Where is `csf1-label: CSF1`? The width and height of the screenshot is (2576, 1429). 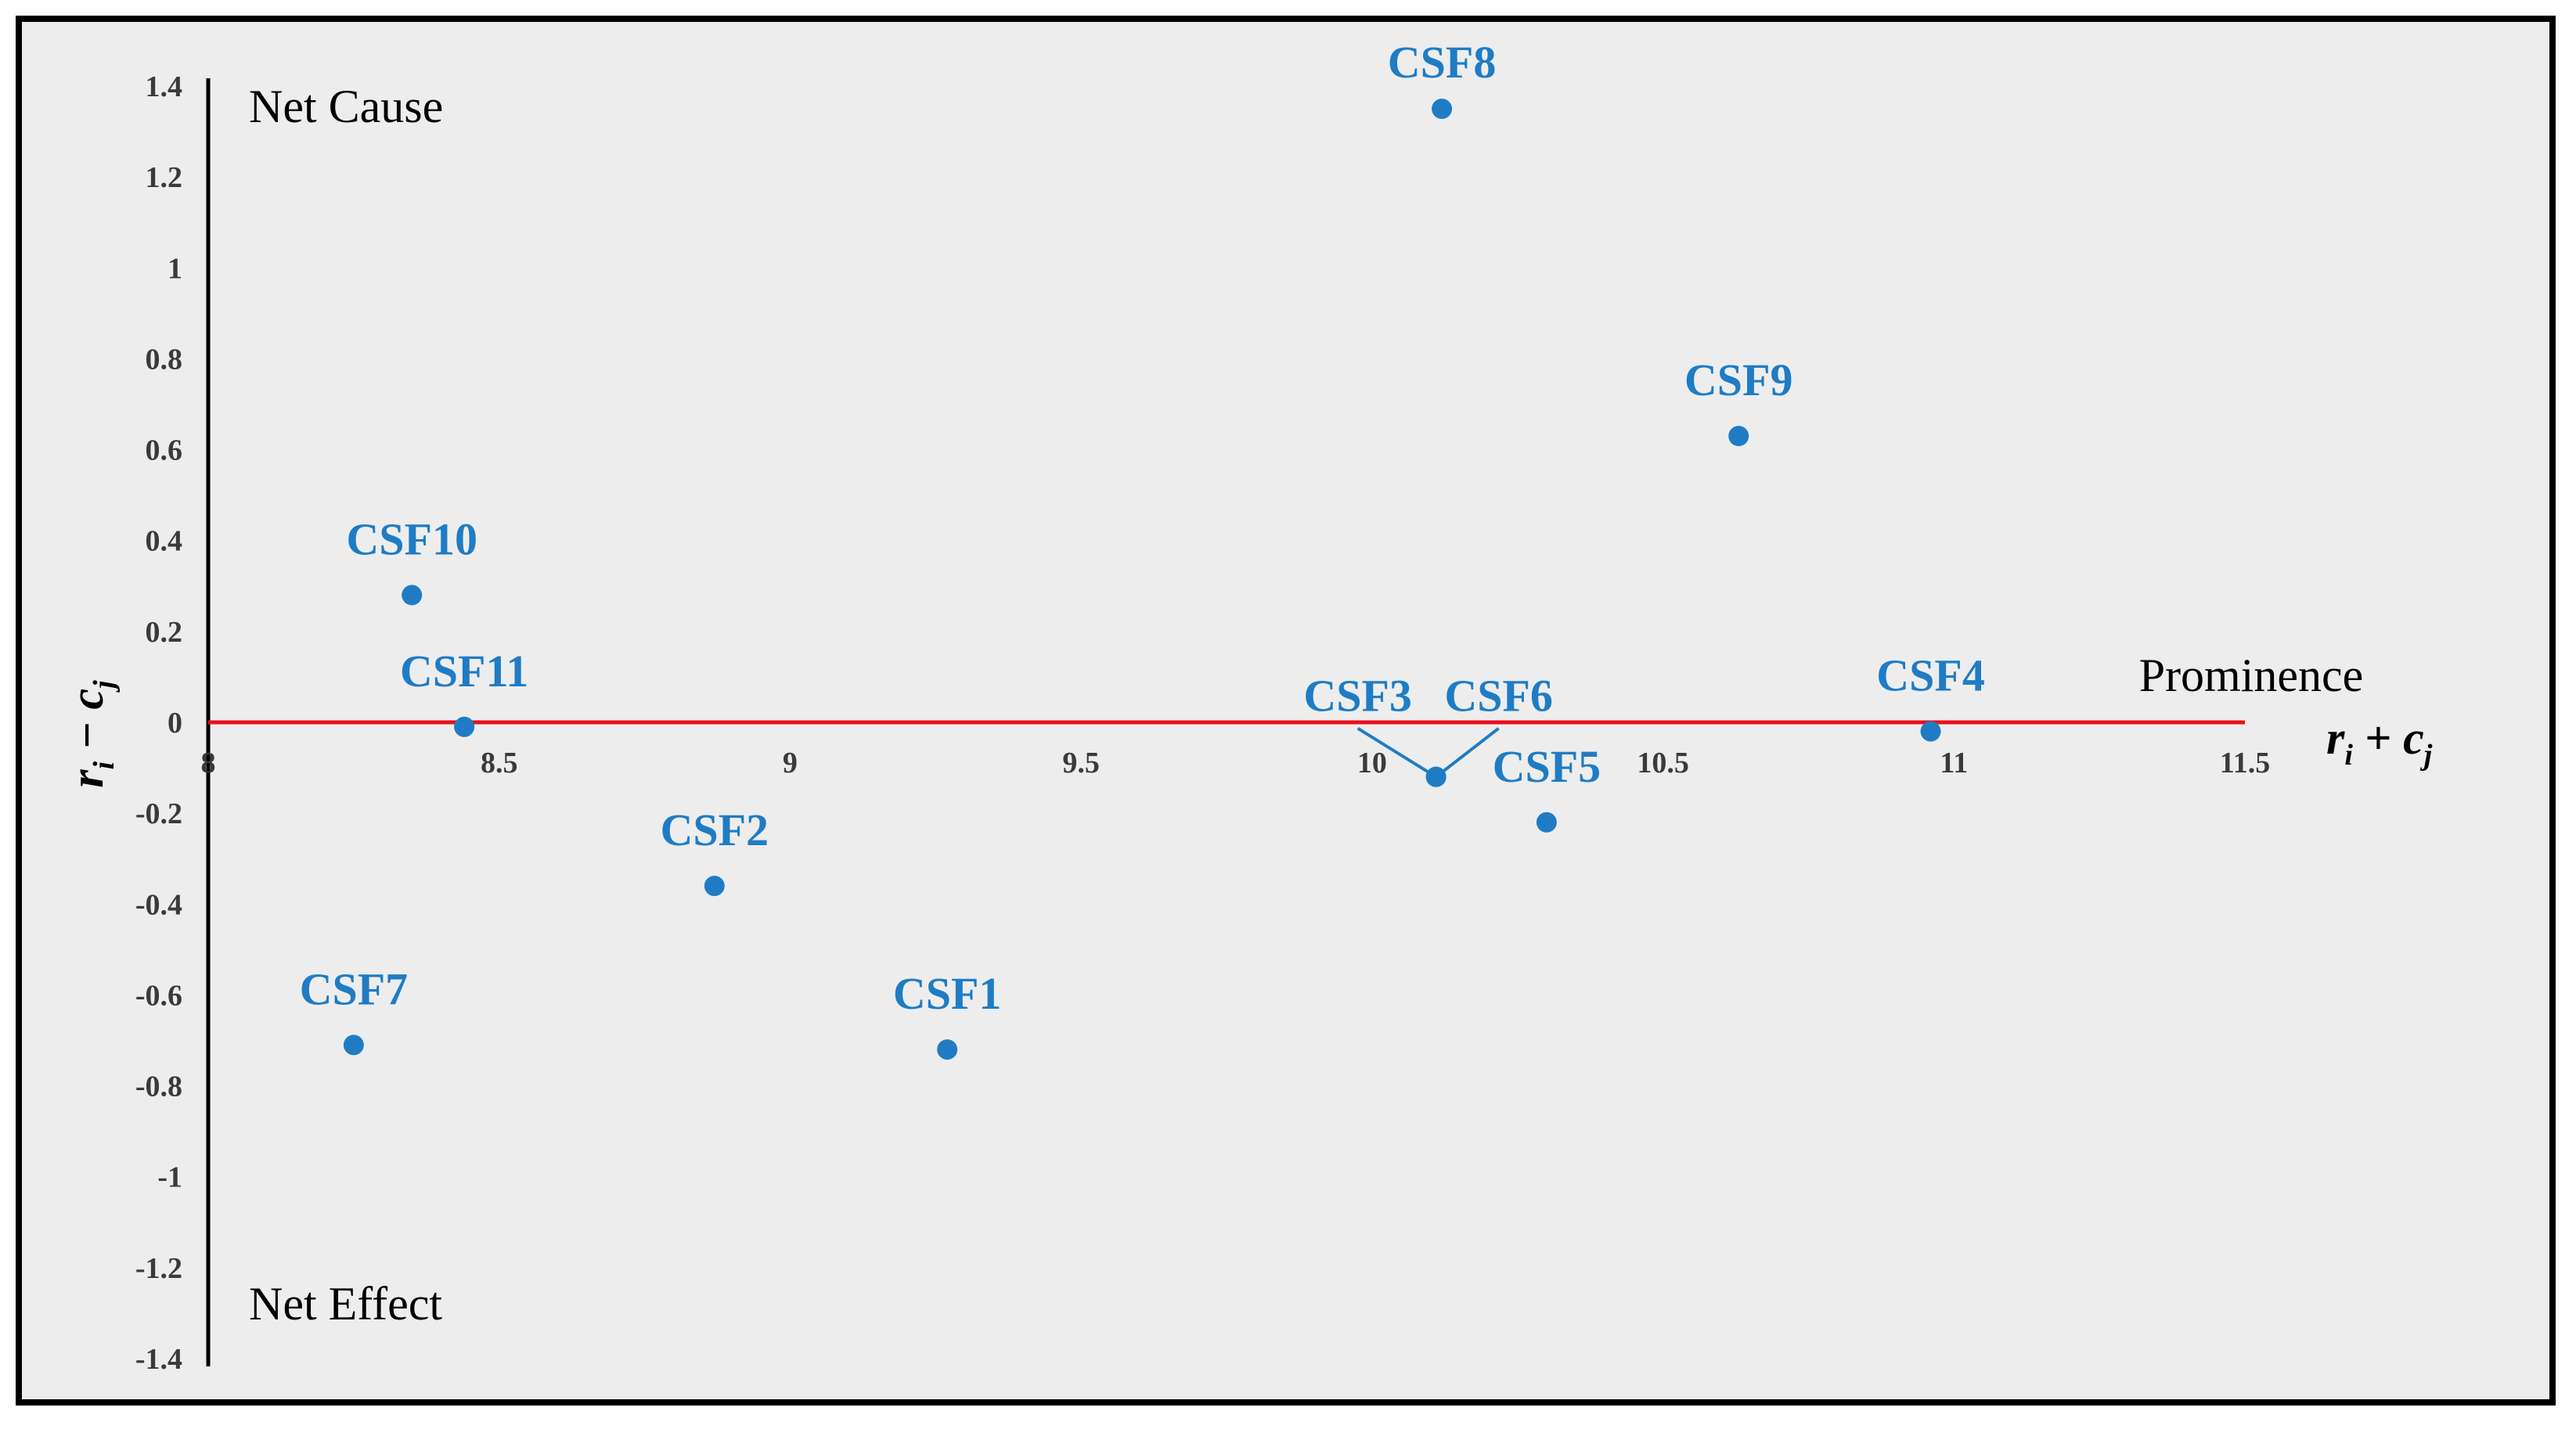
csf1-label: CSF1 is located at coordinates (947, 993).